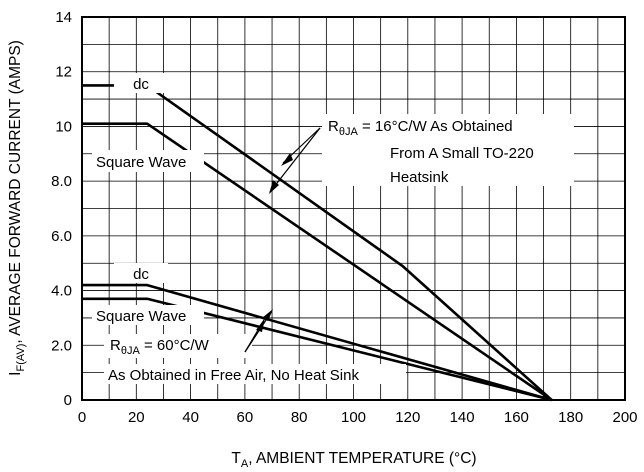  I want to click on y-axis-label: IF(AV), AVERAGE FORWARD CURRENT (AMPS), so click(17, 208).